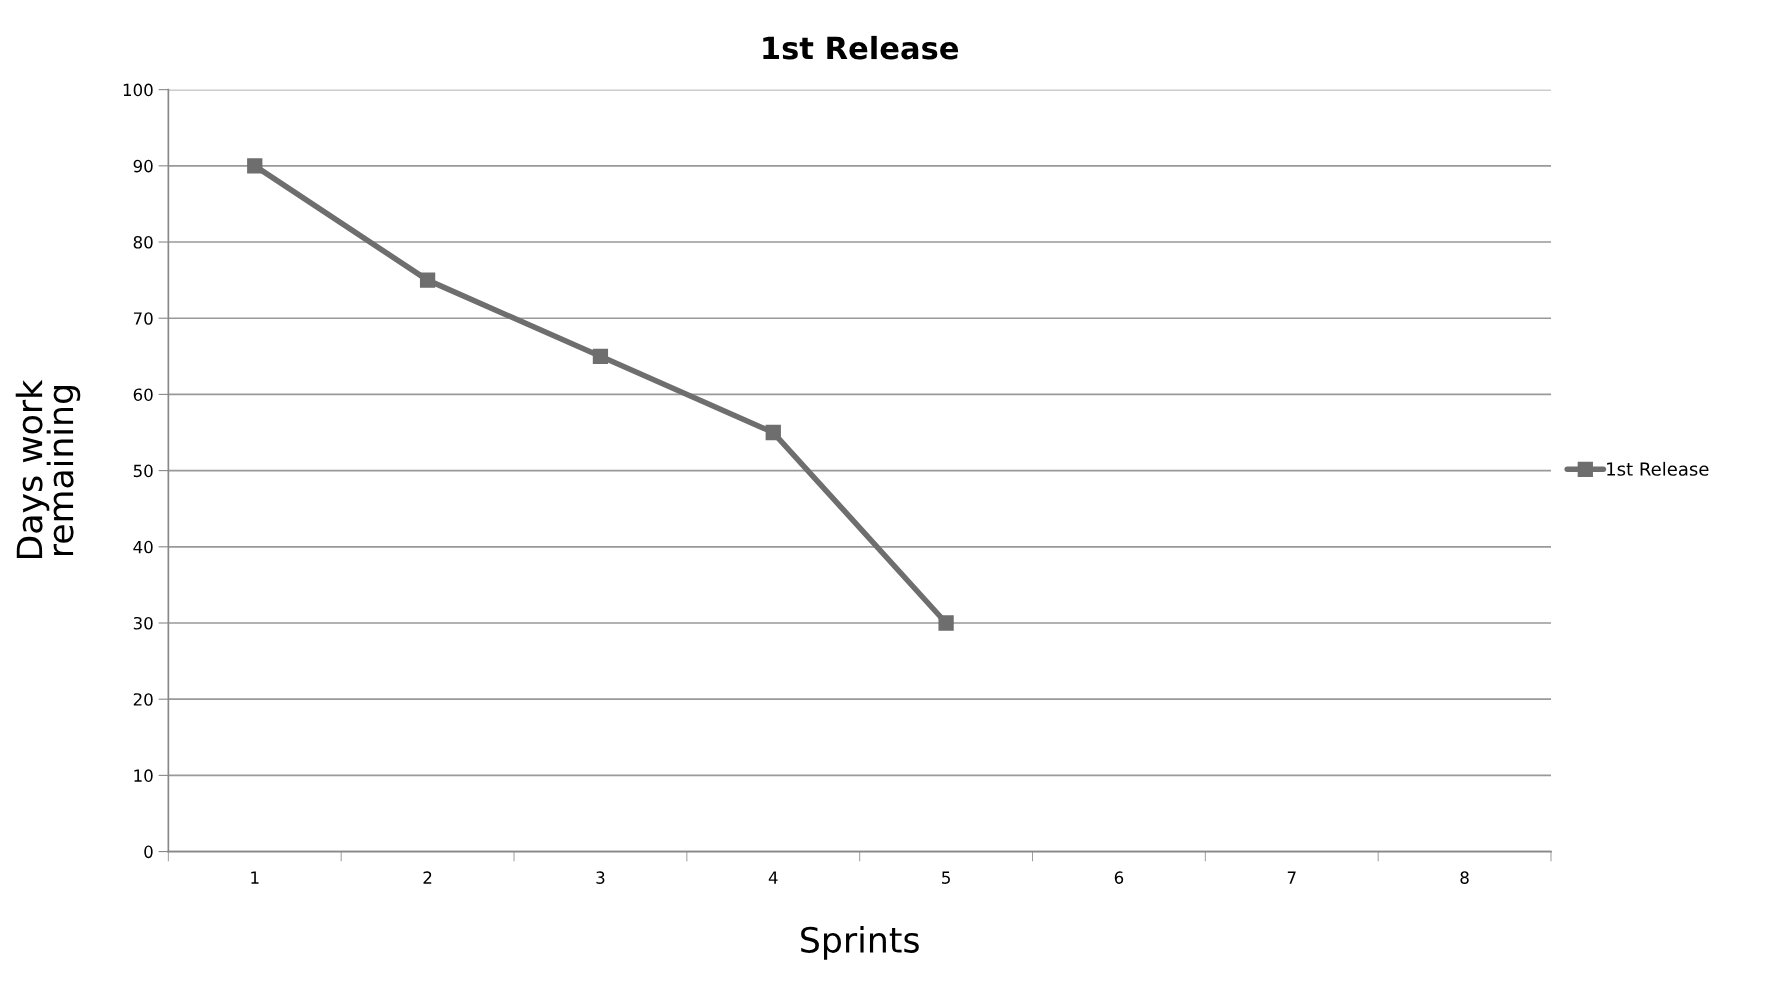  Describe the element at coordinates (773, 877) in the screenshot. I see `x-tick-label: 4` at that location.